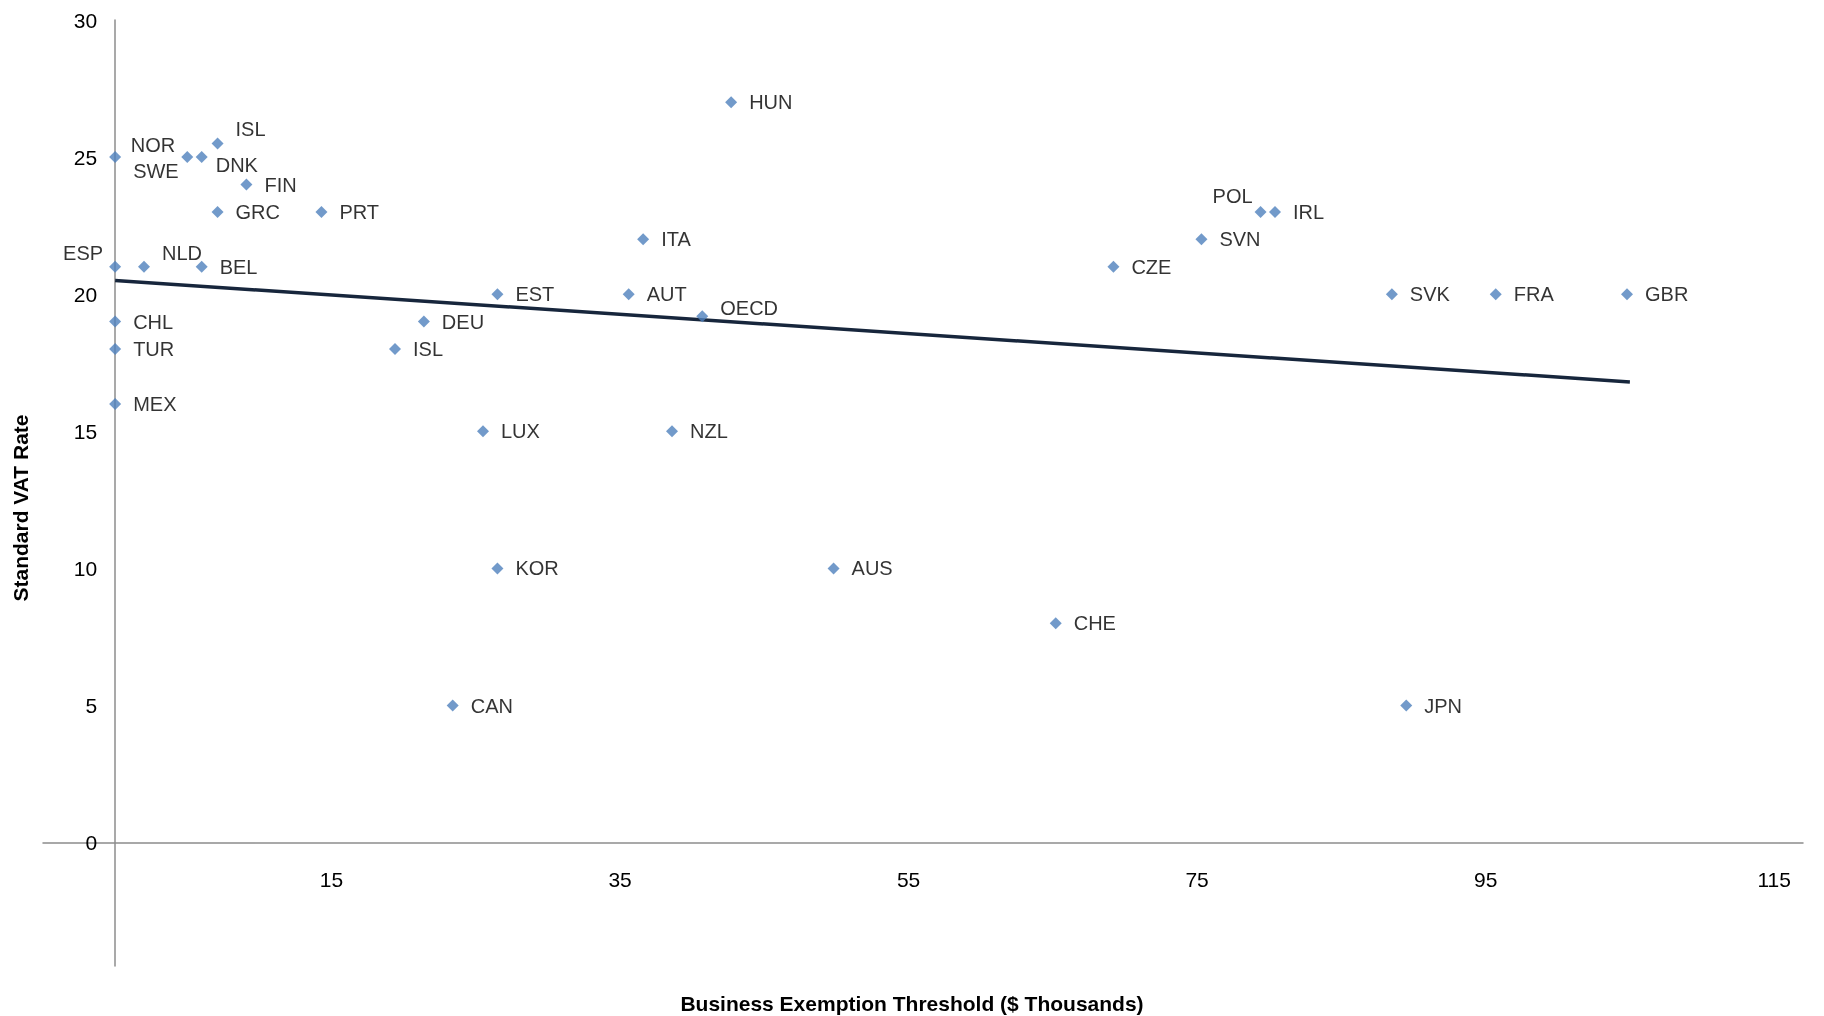 This screenshot has width=1824, height=1016. I want to click on y-tick-label: 30, so click(85, 20).